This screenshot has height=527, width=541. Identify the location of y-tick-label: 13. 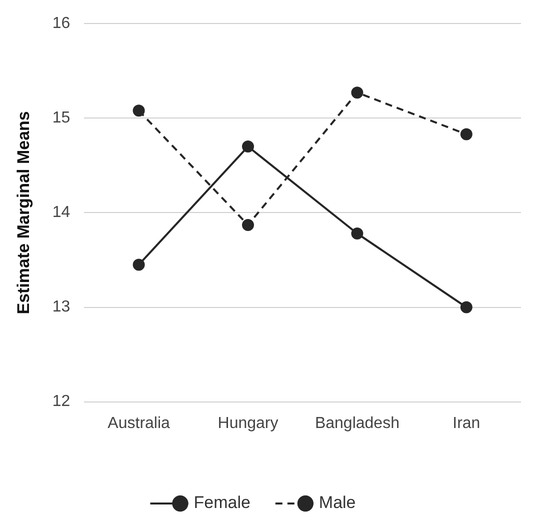
(61, 307).